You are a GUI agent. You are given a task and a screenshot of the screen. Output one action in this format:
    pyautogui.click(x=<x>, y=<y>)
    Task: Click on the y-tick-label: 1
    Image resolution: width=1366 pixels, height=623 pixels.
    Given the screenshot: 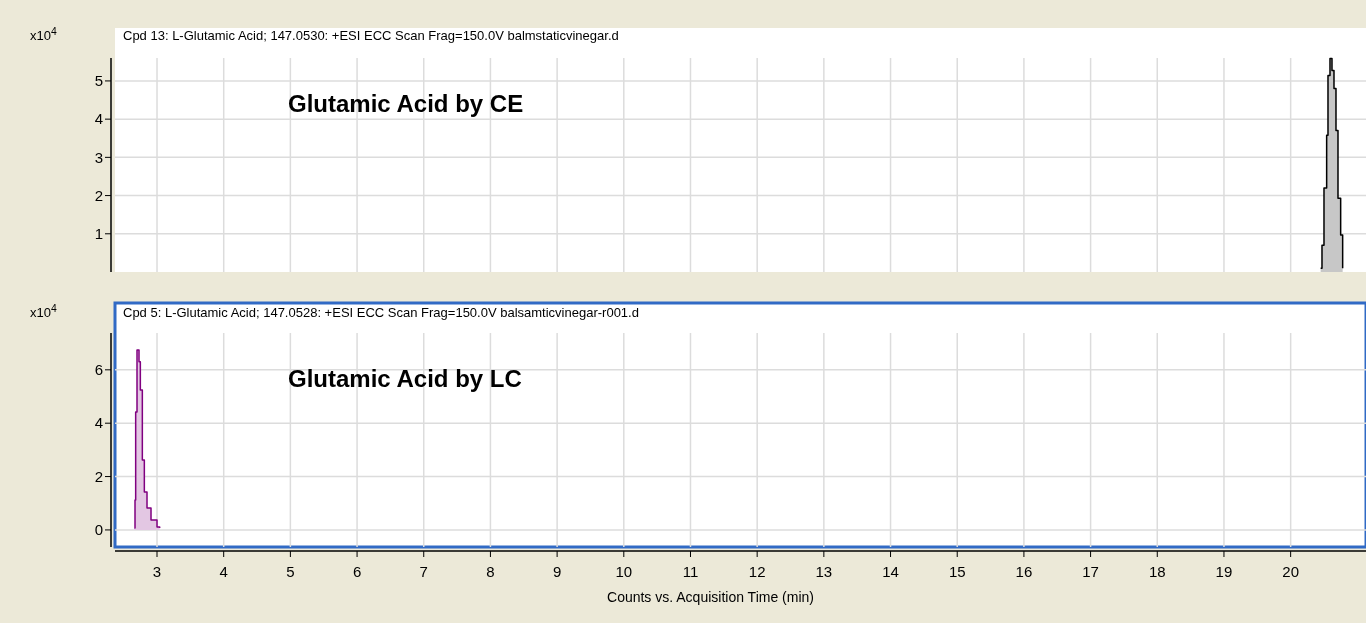 What is the action you would take?
    pyautogui.click(x=98, y=234)
    